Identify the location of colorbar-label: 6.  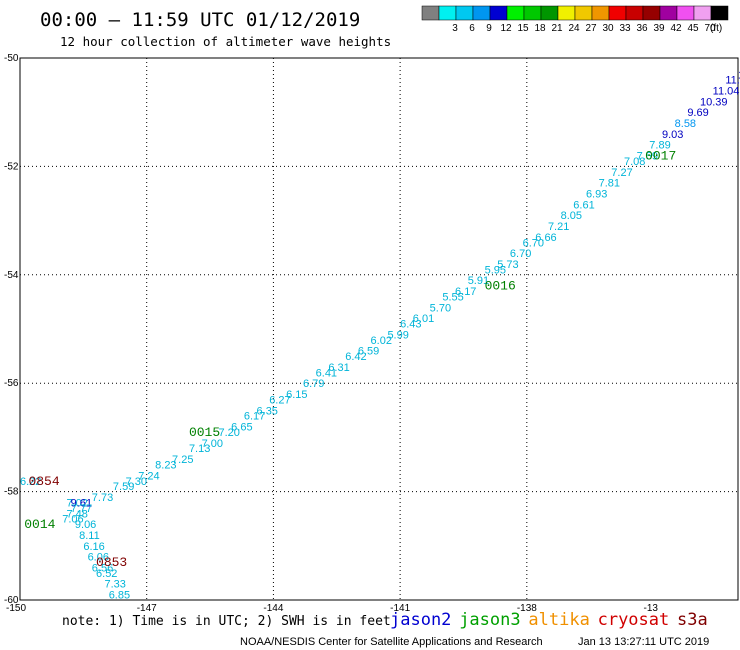
(472, 28).